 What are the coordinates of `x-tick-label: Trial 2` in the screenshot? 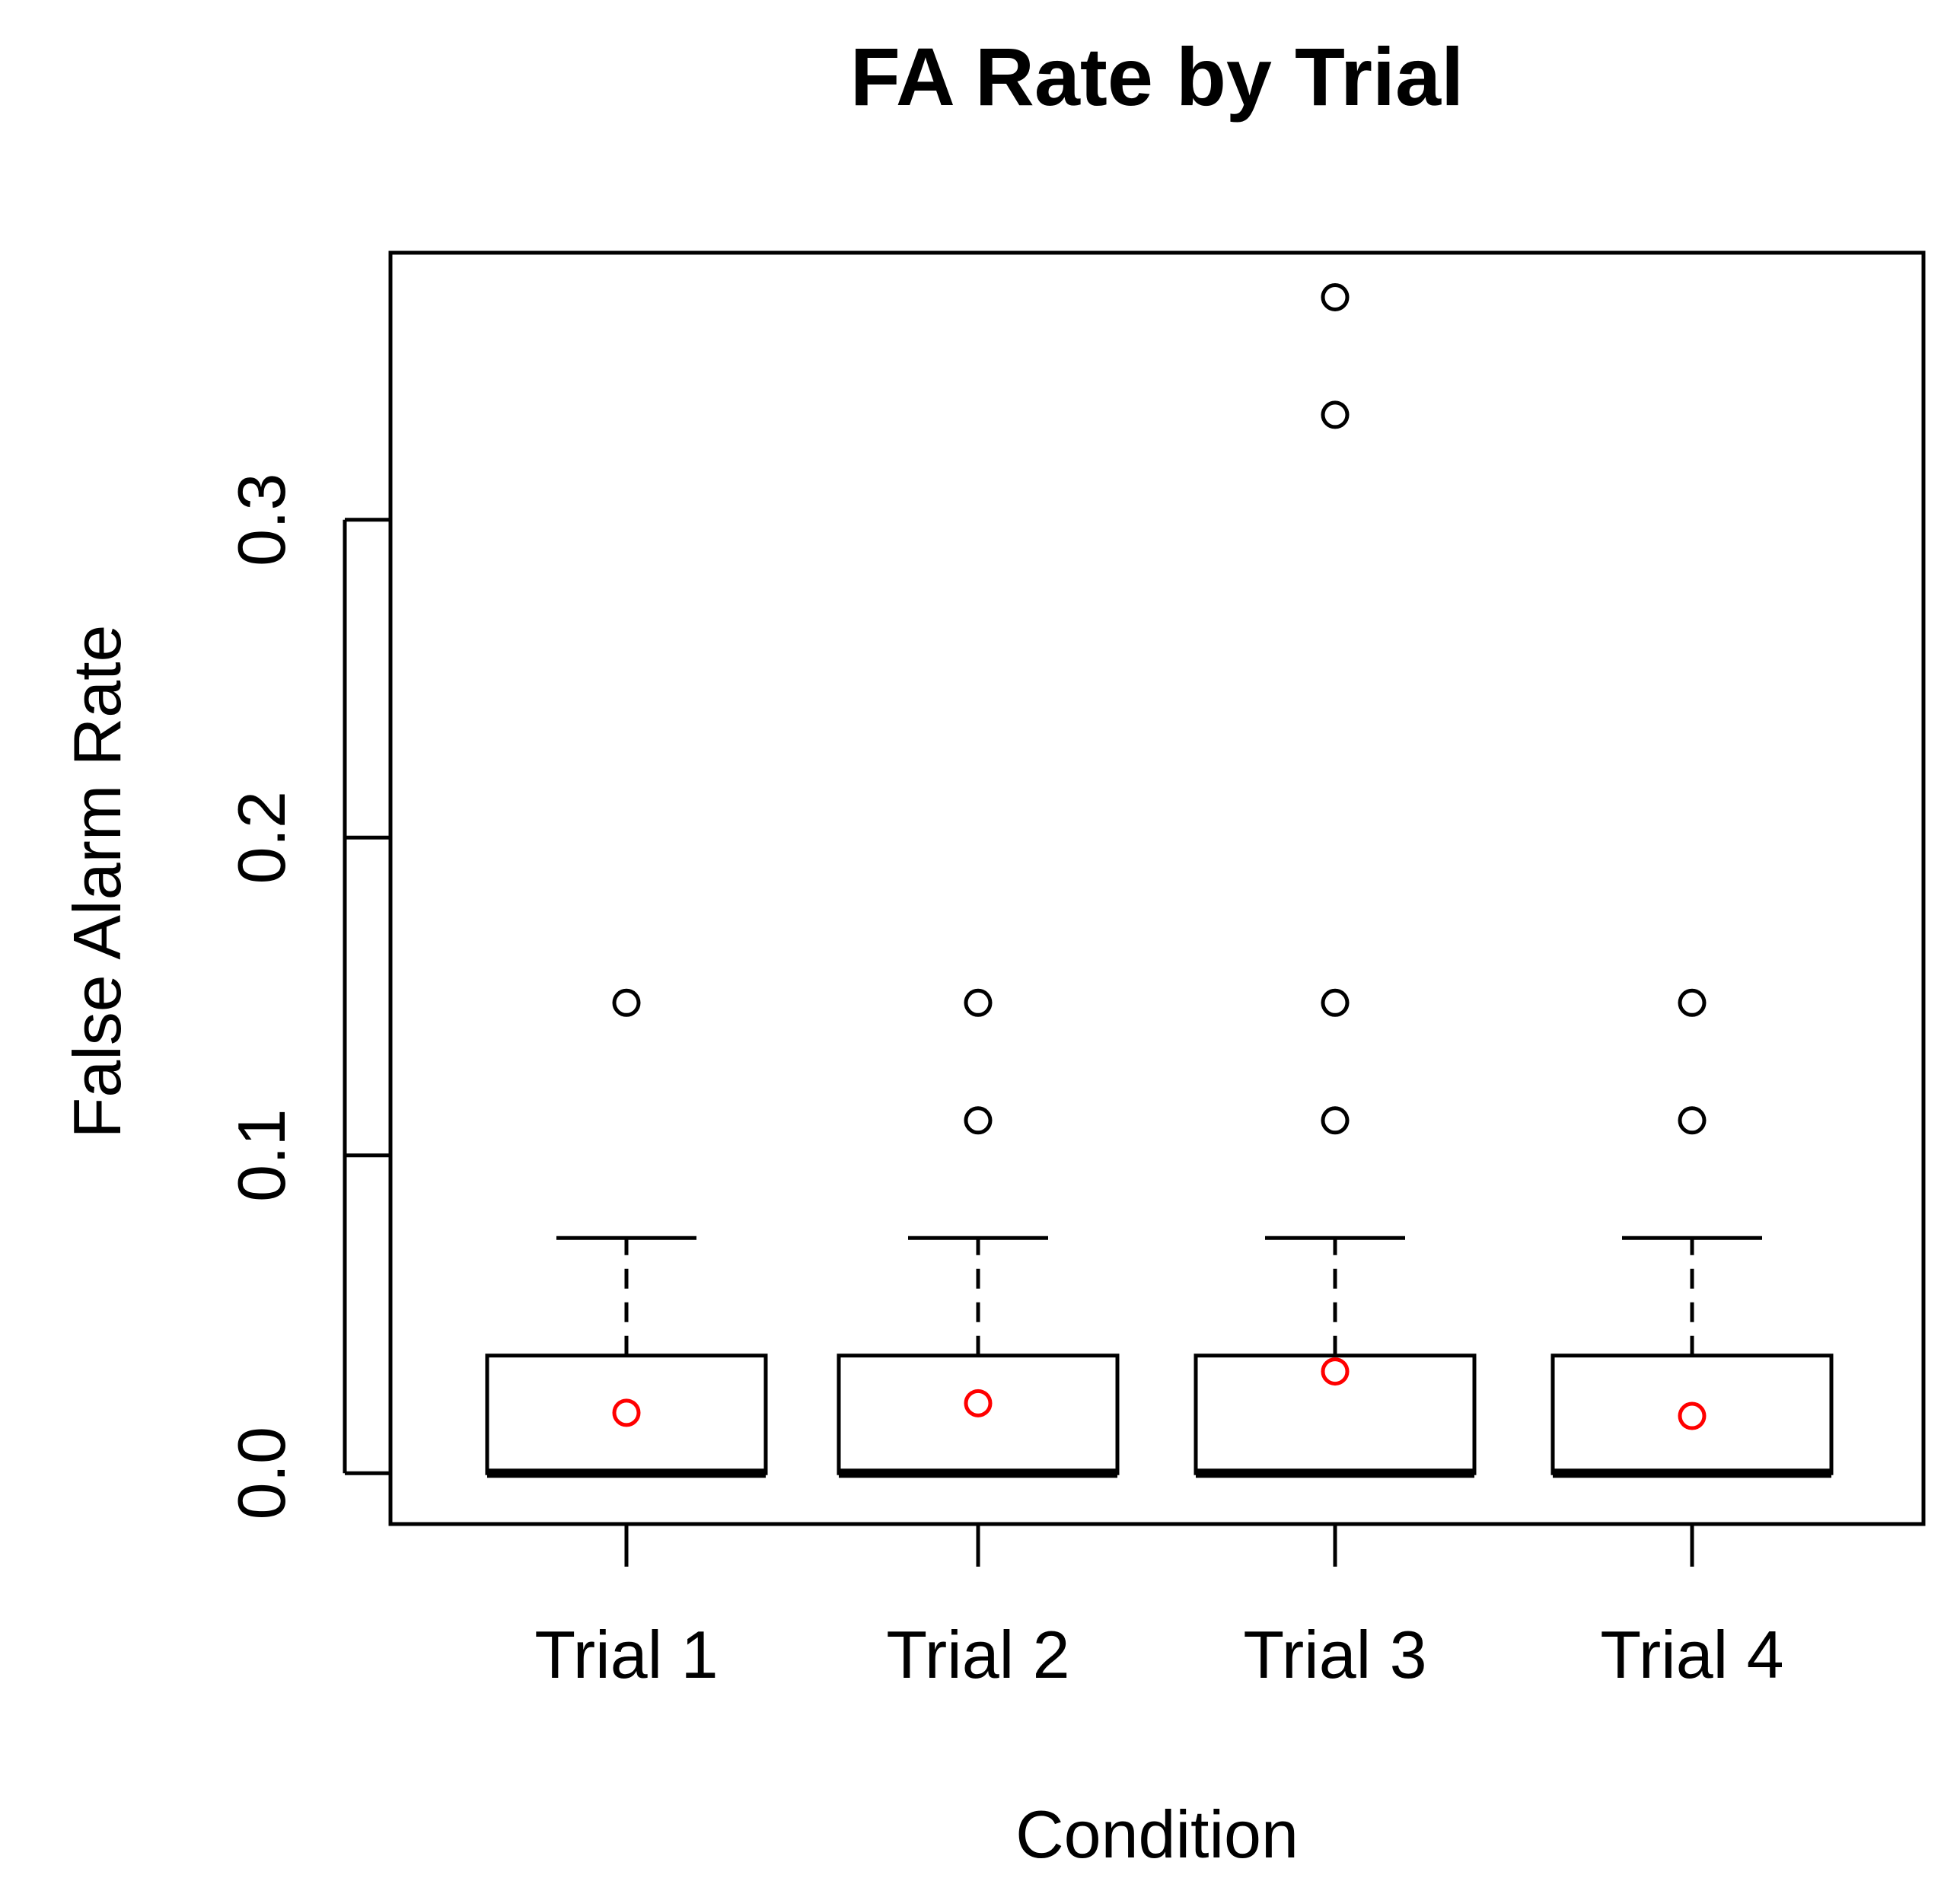 It's located at (977, 1654).